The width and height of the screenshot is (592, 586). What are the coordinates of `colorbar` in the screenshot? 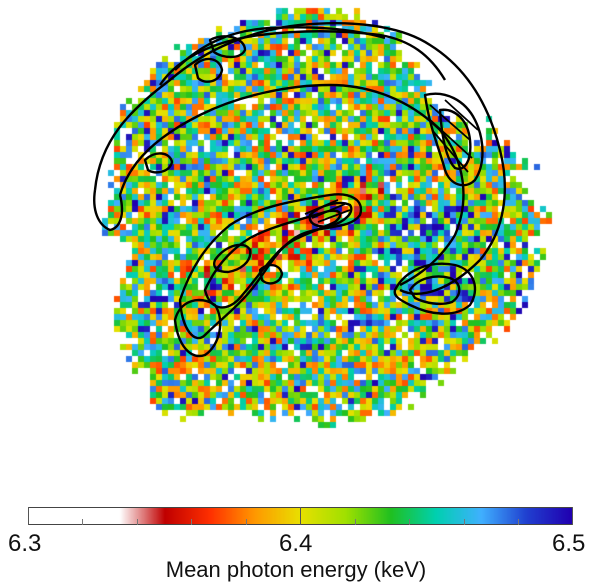 It's located at (300, 516).